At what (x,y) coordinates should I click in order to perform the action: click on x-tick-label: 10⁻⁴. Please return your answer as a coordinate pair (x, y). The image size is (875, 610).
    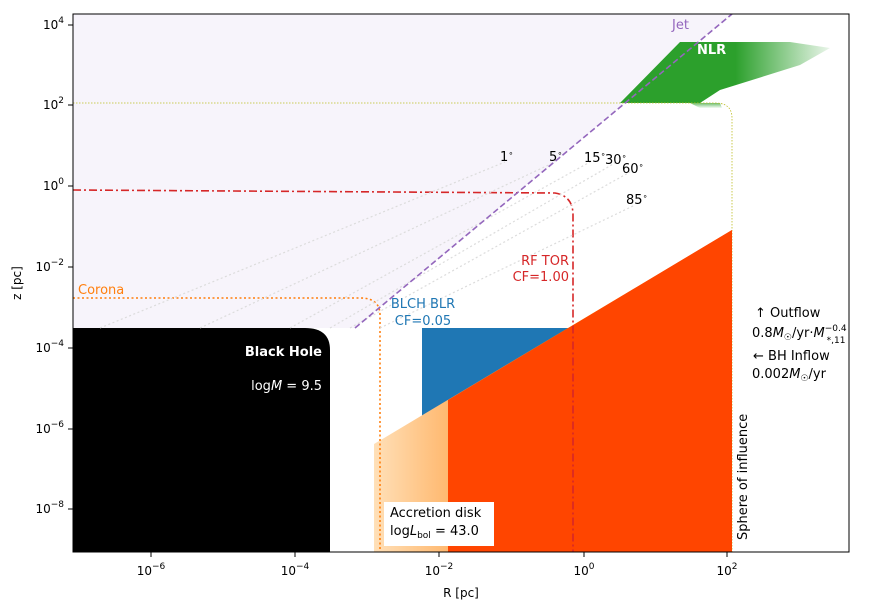
    Looking at the image, I should click on (295, 570).